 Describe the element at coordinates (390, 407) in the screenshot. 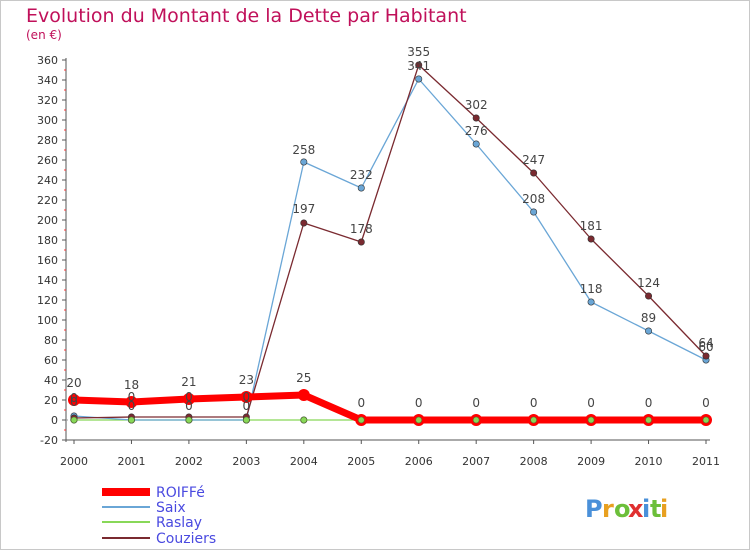

I see `series-line-roiff-` at that location.